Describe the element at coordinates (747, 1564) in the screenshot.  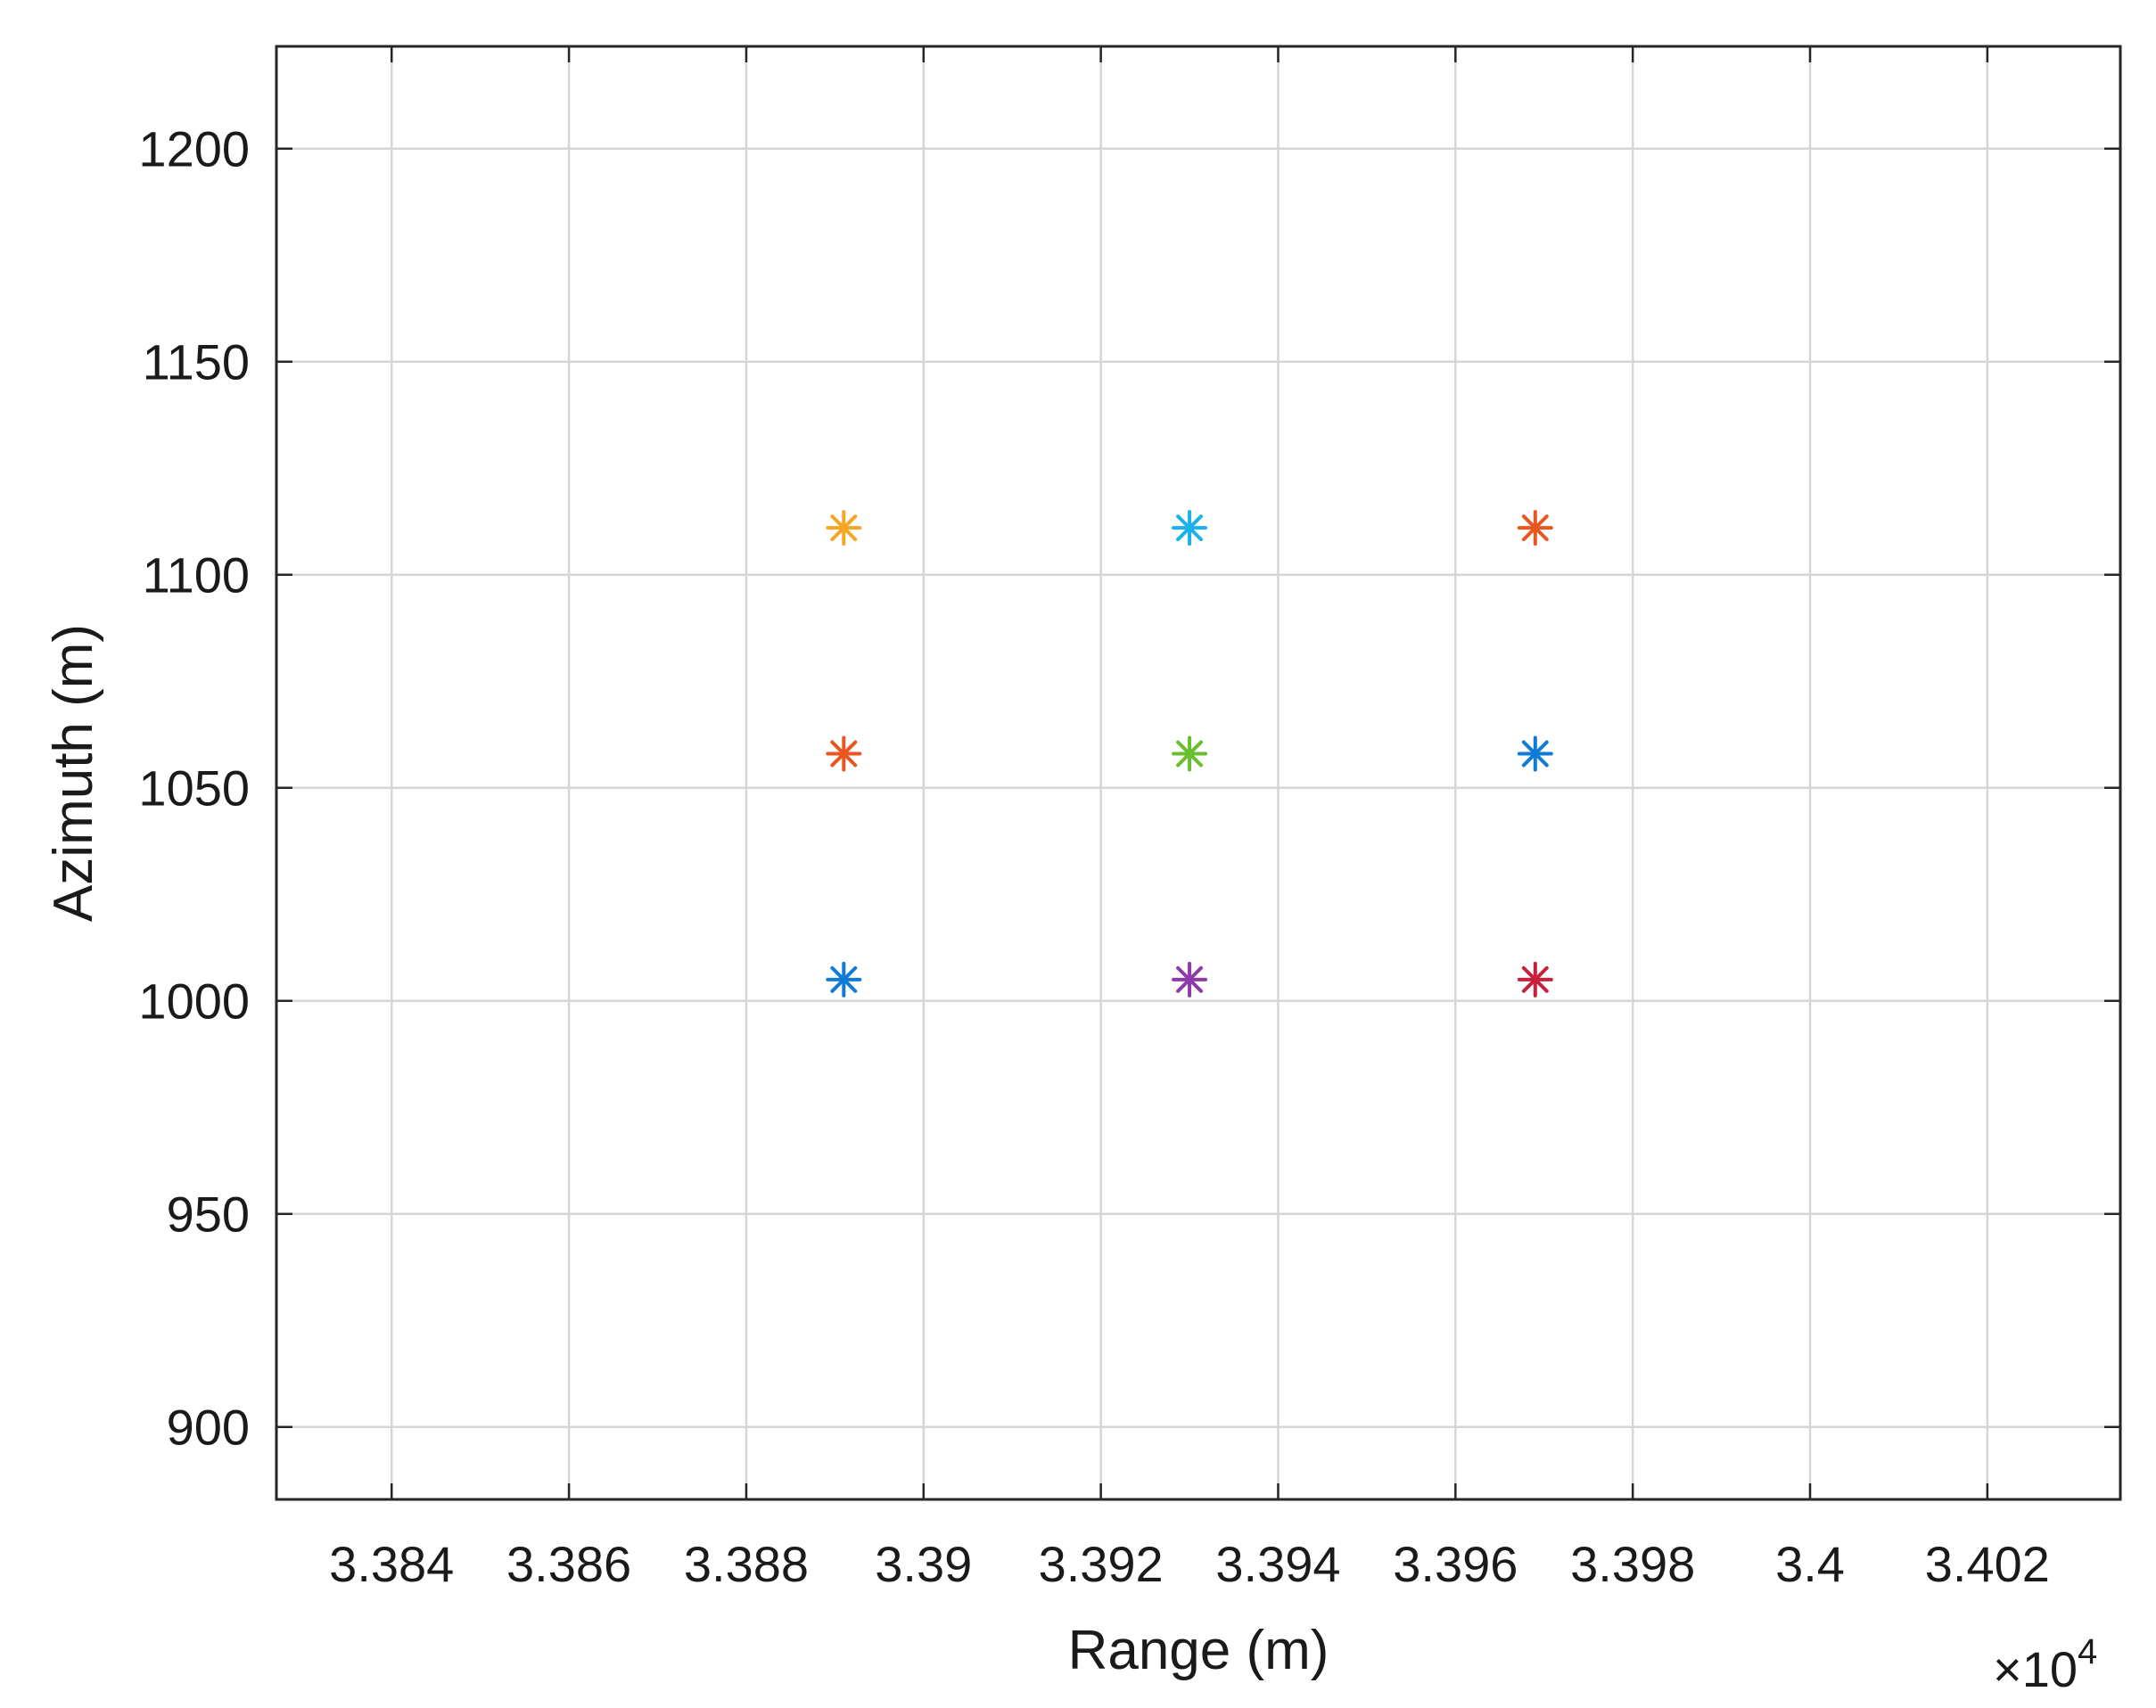
I see `x-tick-label: 3.388` at that location.